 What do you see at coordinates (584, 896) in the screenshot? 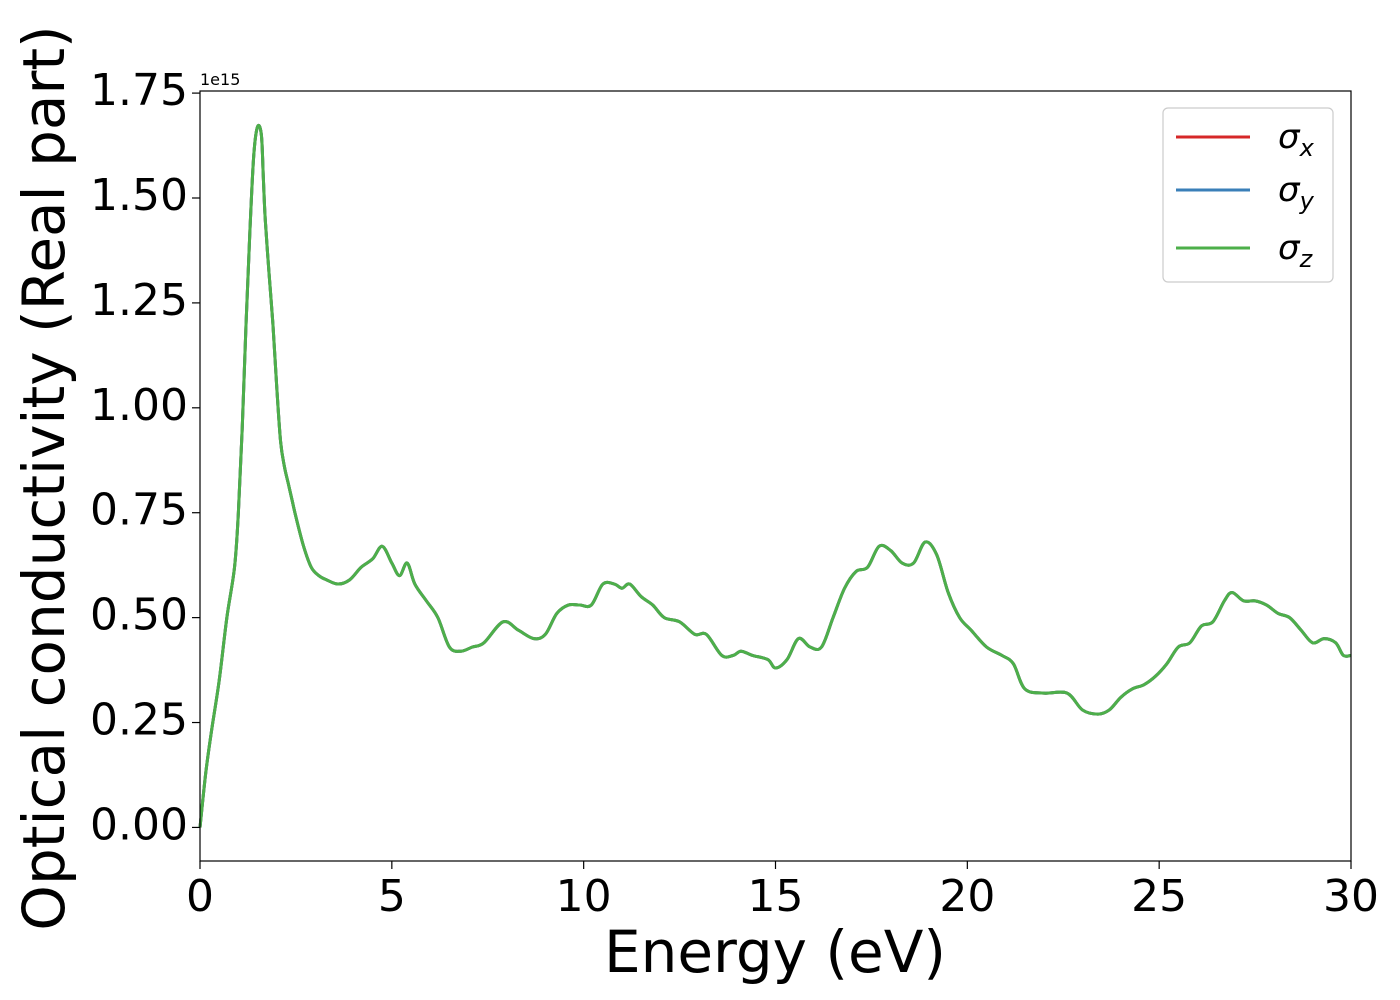
I see `x-tick-label: 10` at bounding box center [584, 896].